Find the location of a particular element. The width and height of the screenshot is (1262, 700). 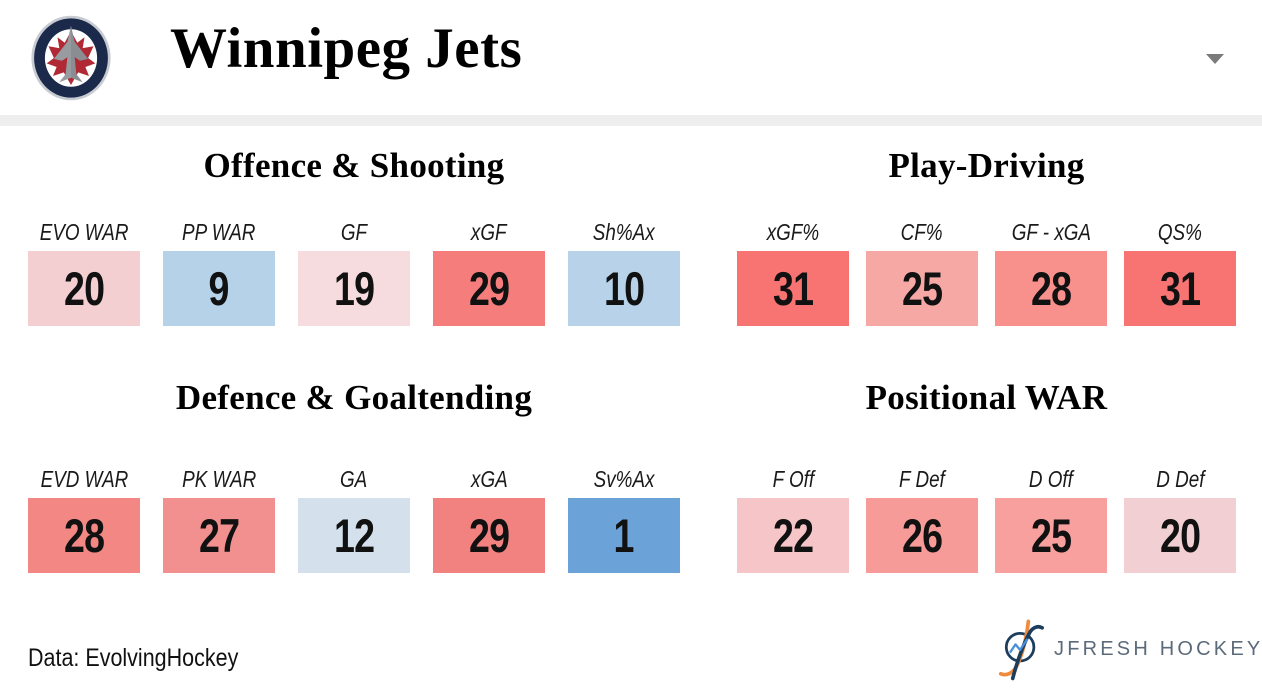

stat-label: PK WAR is located at coordinates (219, 479).